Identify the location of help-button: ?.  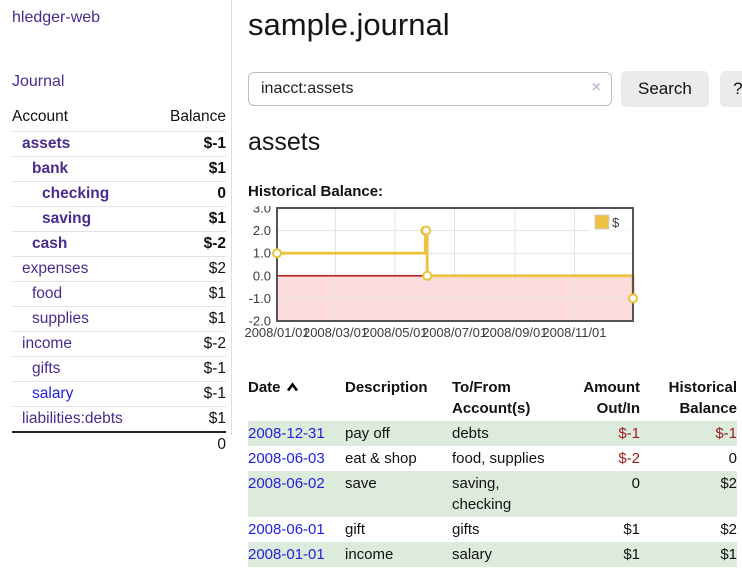
(730, 89).